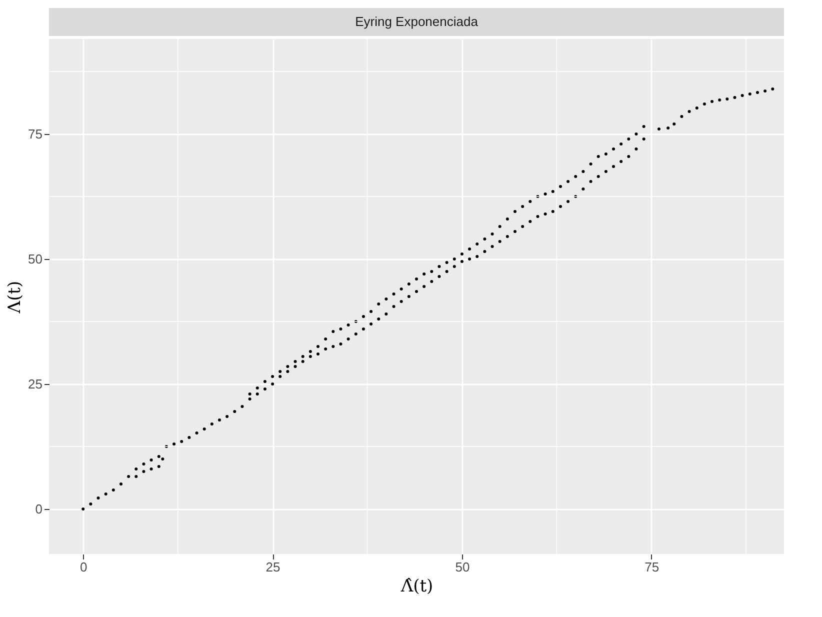 The height and width of the screenshot is (617, 822). I want to click on y-tick-label: 50, so click(35, 259).